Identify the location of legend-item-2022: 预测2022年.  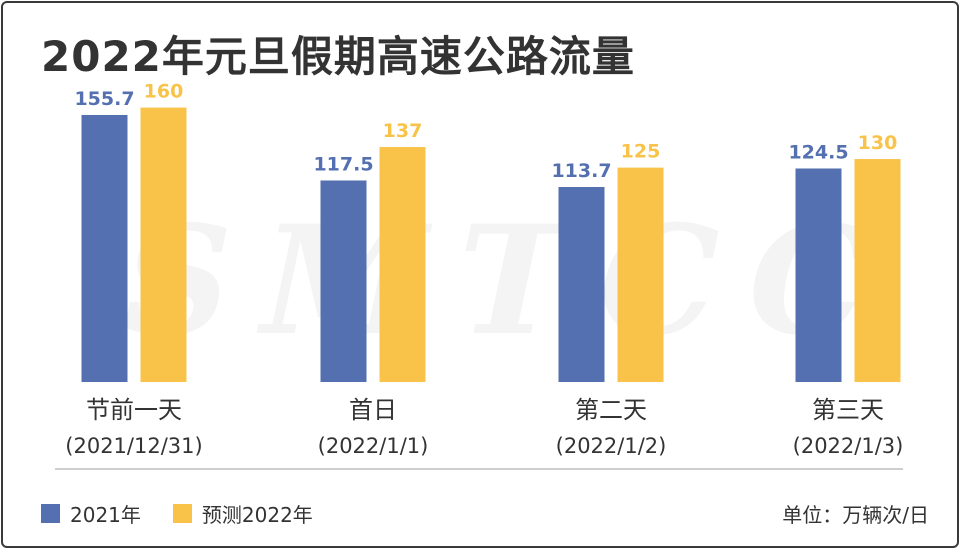
(242, 513).